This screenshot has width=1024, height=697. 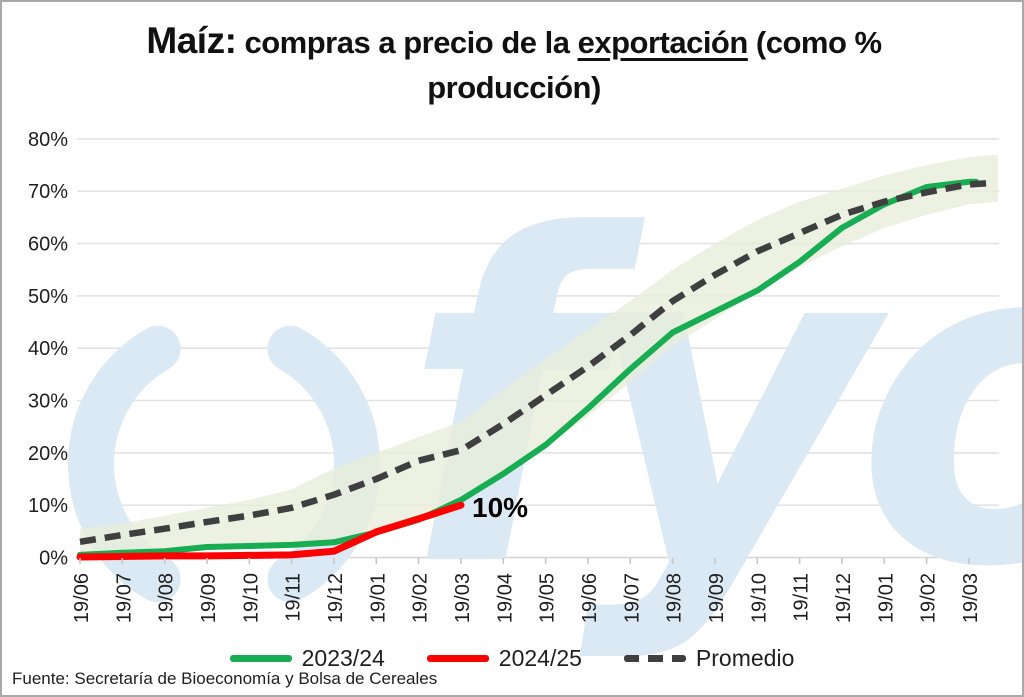 What do you see at coordinates (505, 598) in the screenshot?
I see `svg-text: 19/04` at bounding box center [505, 598].